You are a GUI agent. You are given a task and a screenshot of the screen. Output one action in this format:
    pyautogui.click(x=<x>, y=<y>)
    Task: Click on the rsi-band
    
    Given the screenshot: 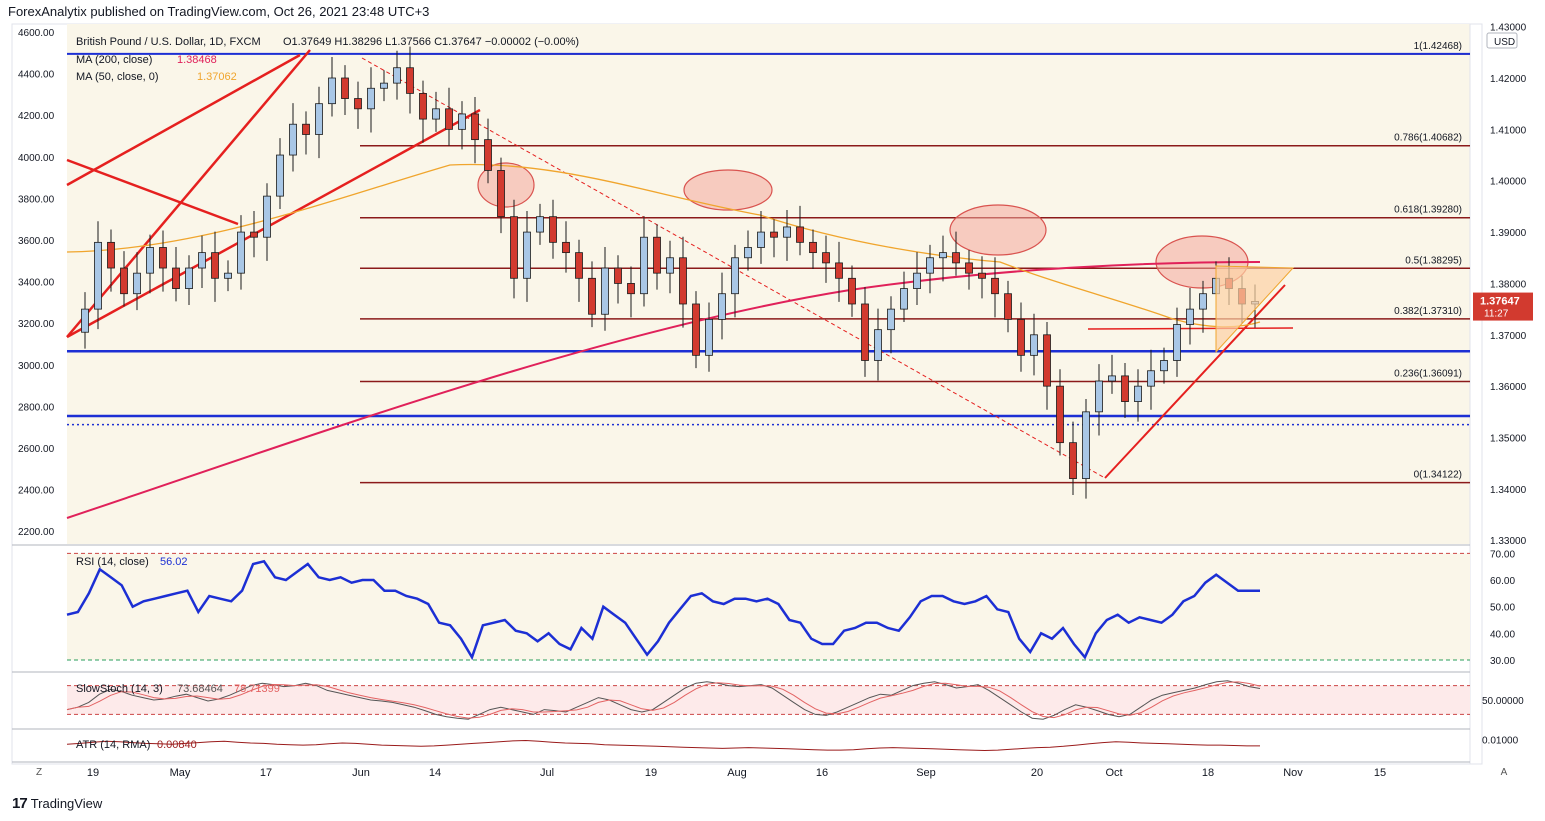 What is the action you would take?
    pyautogui.click(x=768, y=606)
    